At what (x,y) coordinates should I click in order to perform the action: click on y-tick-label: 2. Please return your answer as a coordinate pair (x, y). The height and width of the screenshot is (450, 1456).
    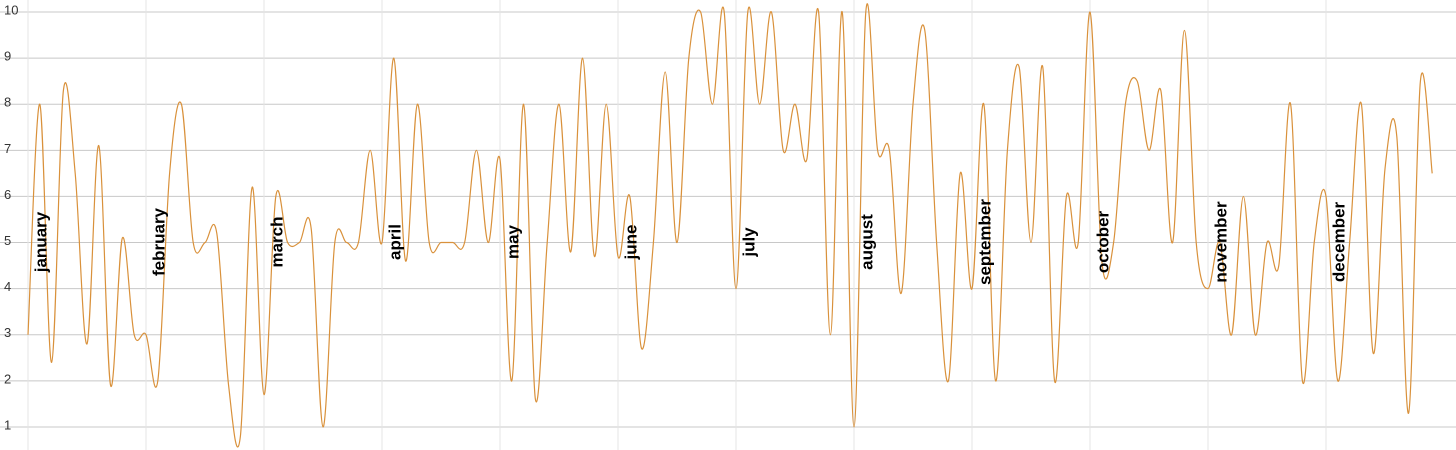
    Looking at the image, I should click on (7, 378).